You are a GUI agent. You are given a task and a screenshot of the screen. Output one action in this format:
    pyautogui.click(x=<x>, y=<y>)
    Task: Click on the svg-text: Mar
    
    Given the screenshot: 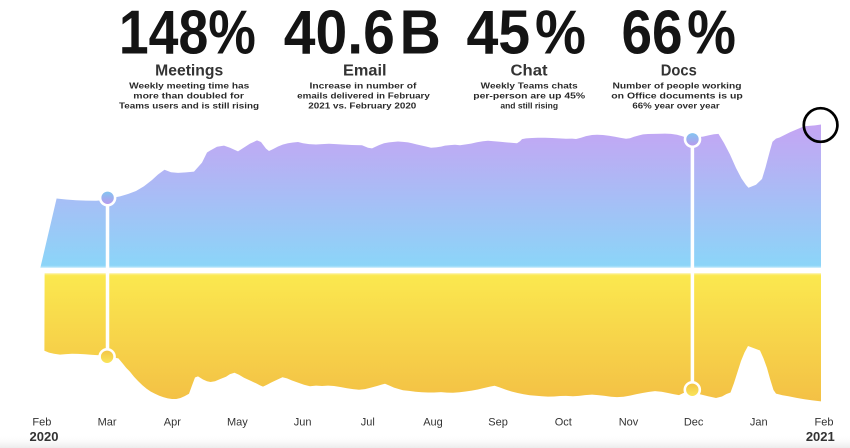 What is the action you would take?
    pyautogui.click(x=107, y=422)
    